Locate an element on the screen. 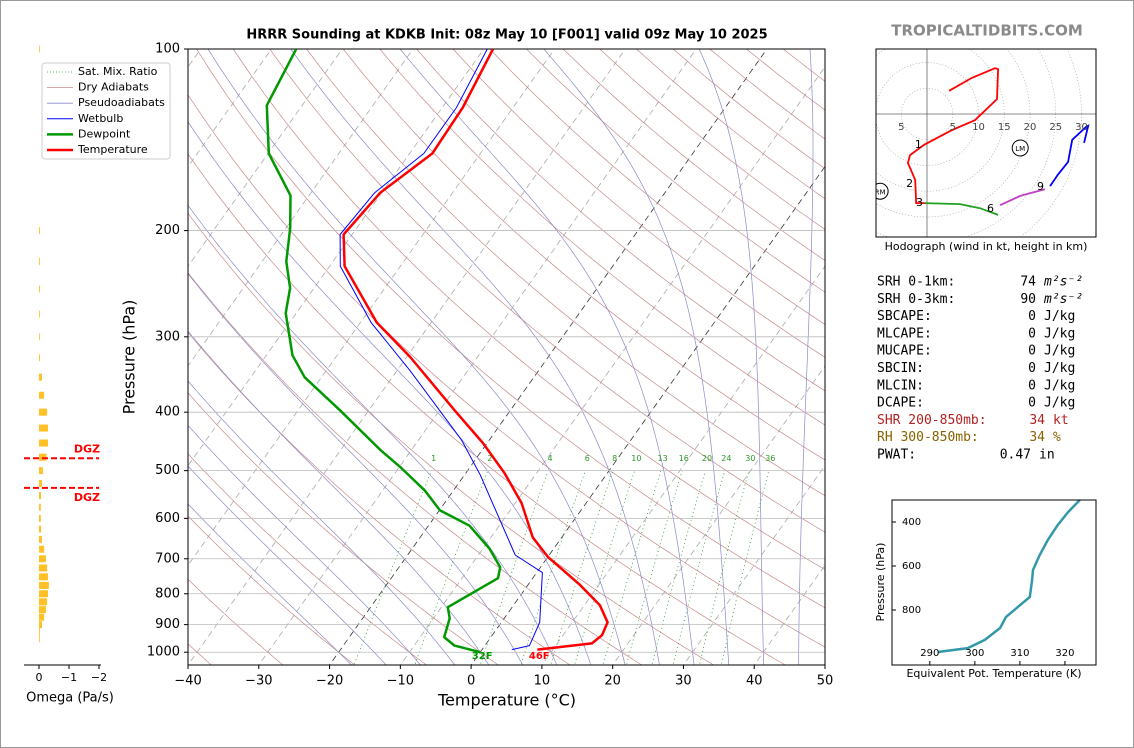  ring-label: 5 is located at coordinates (901, 127).